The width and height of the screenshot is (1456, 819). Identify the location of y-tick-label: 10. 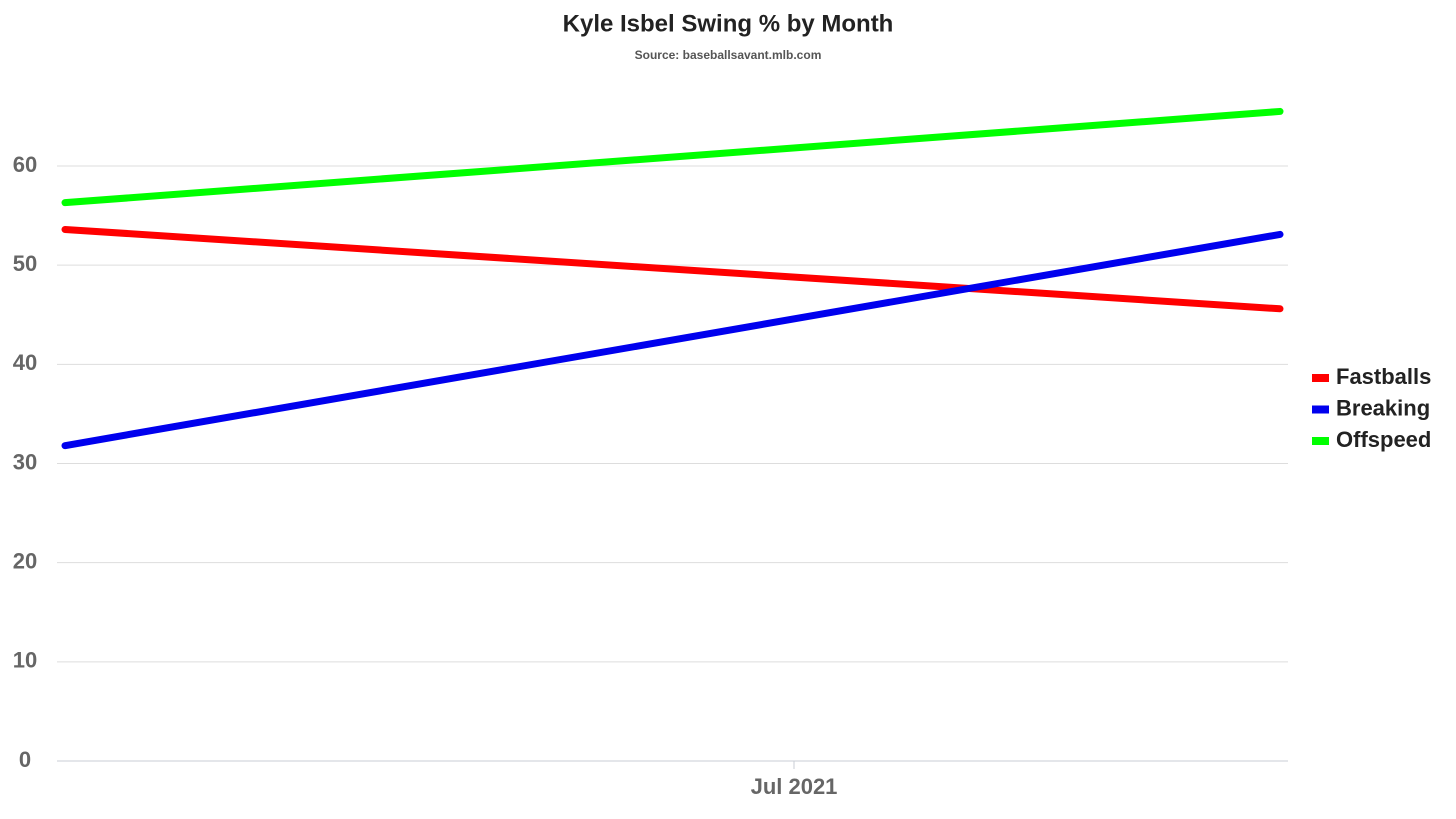
(25, 660).